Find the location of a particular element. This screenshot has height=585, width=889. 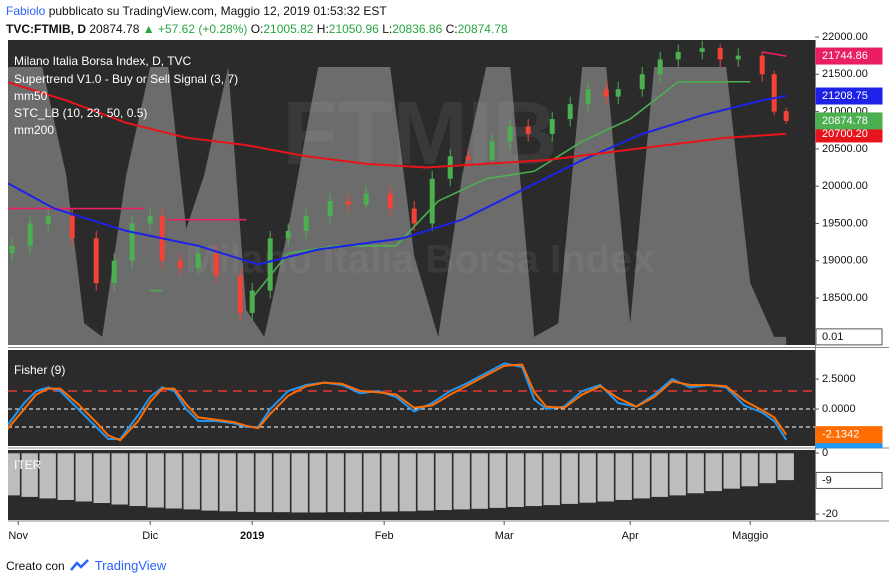

price-label: -2.1342 is located at coordinates (840, 435).